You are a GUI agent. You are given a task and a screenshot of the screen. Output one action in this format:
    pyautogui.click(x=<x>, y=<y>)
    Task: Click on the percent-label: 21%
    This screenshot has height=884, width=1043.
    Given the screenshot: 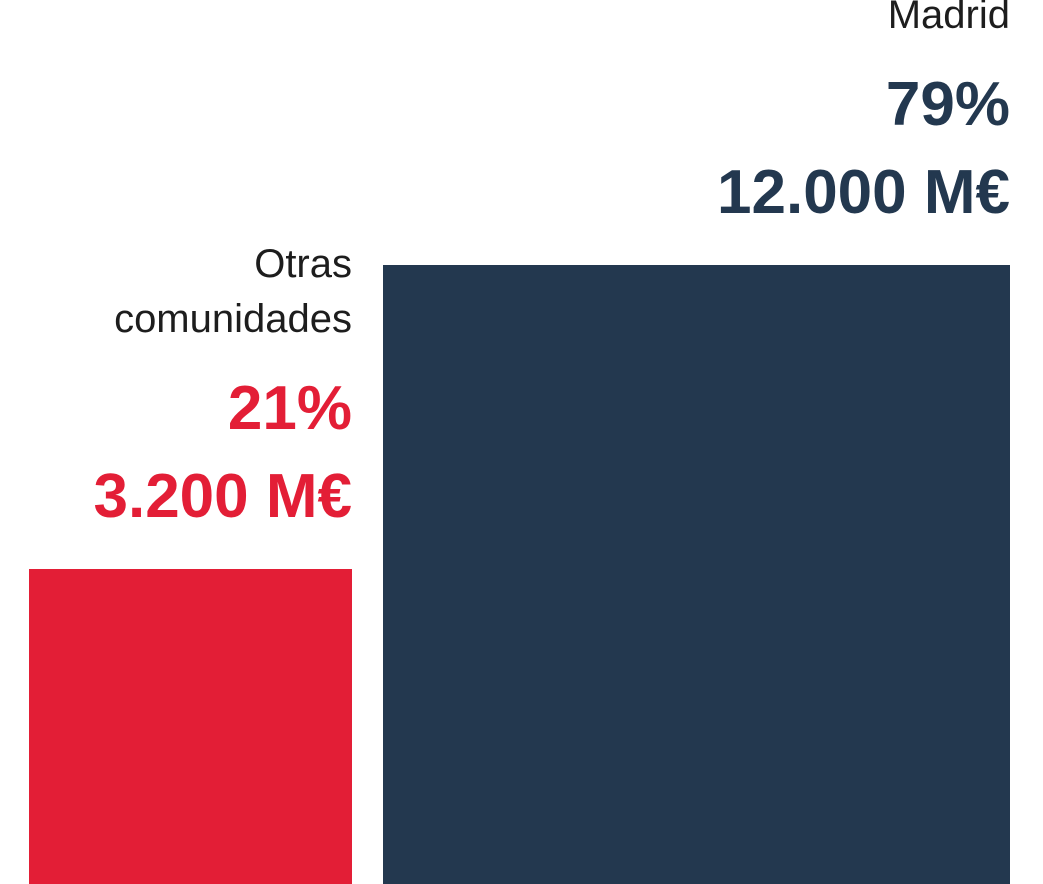 What is the action you would take?
    pyautogui.click(x=289, y=408)
    